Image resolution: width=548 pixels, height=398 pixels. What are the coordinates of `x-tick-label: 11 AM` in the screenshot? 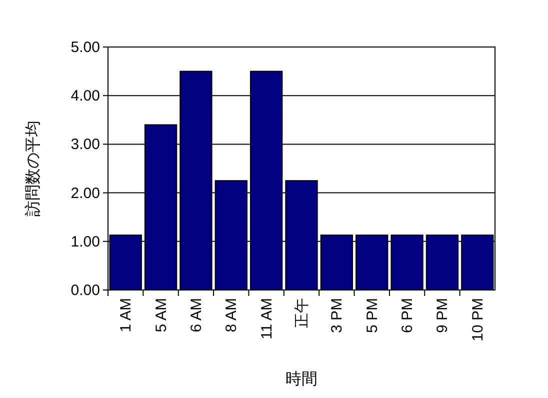 It's located at (267, 319).